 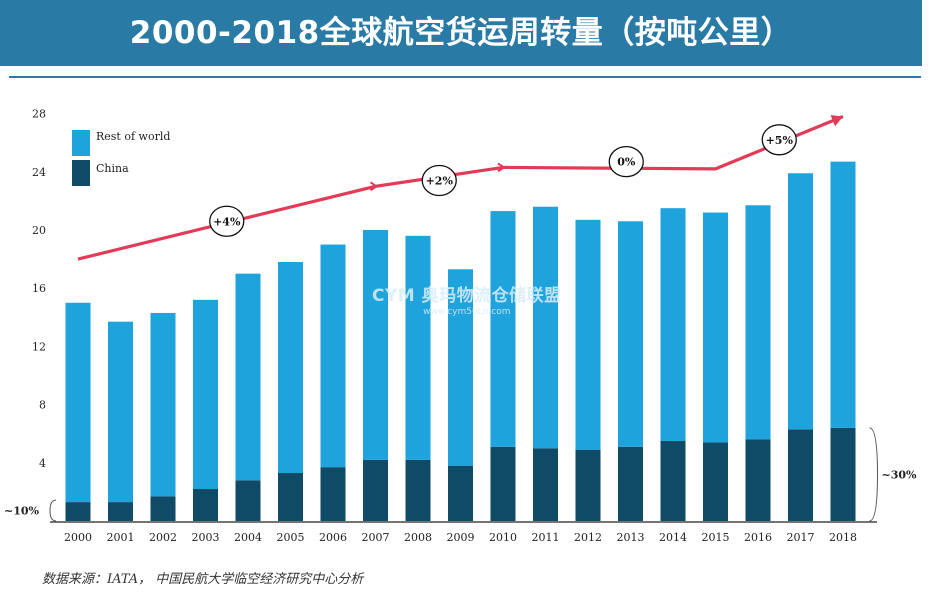 What do you see at coordinates (461, 537) in the screenshot?
I see `x-tick-label: 2009` at bounding box center [461, 537].